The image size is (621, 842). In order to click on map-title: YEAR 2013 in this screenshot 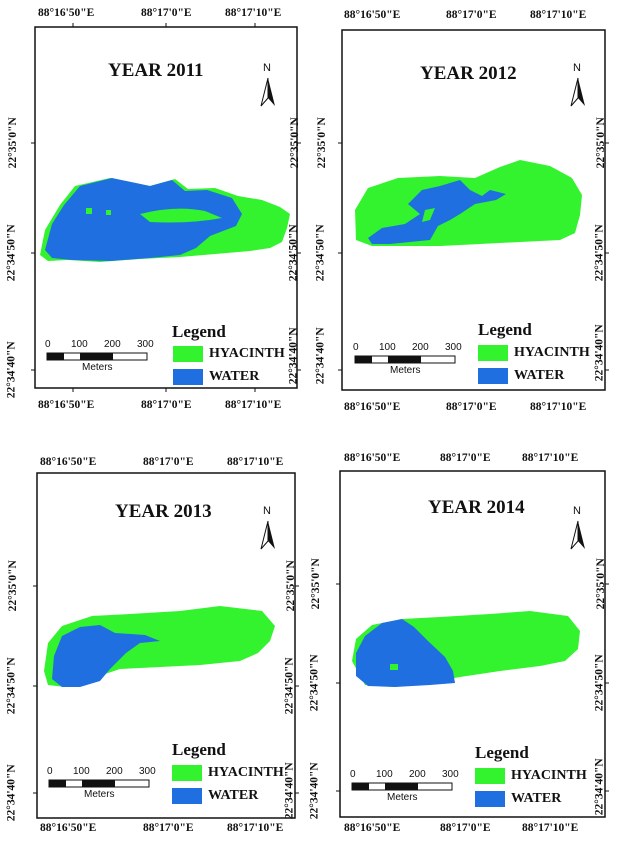, I will do `click(163, 511)`.